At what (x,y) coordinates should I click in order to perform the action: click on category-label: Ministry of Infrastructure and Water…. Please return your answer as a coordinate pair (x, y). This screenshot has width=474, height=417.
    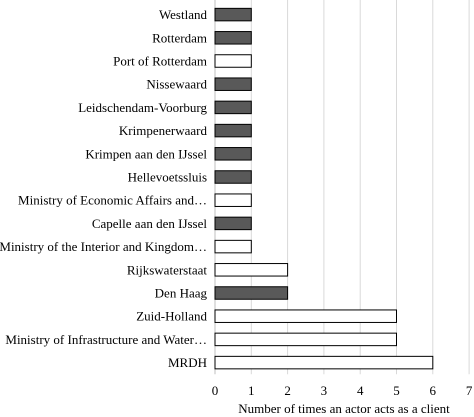
    Looking at the image, I should click on (106, 339).